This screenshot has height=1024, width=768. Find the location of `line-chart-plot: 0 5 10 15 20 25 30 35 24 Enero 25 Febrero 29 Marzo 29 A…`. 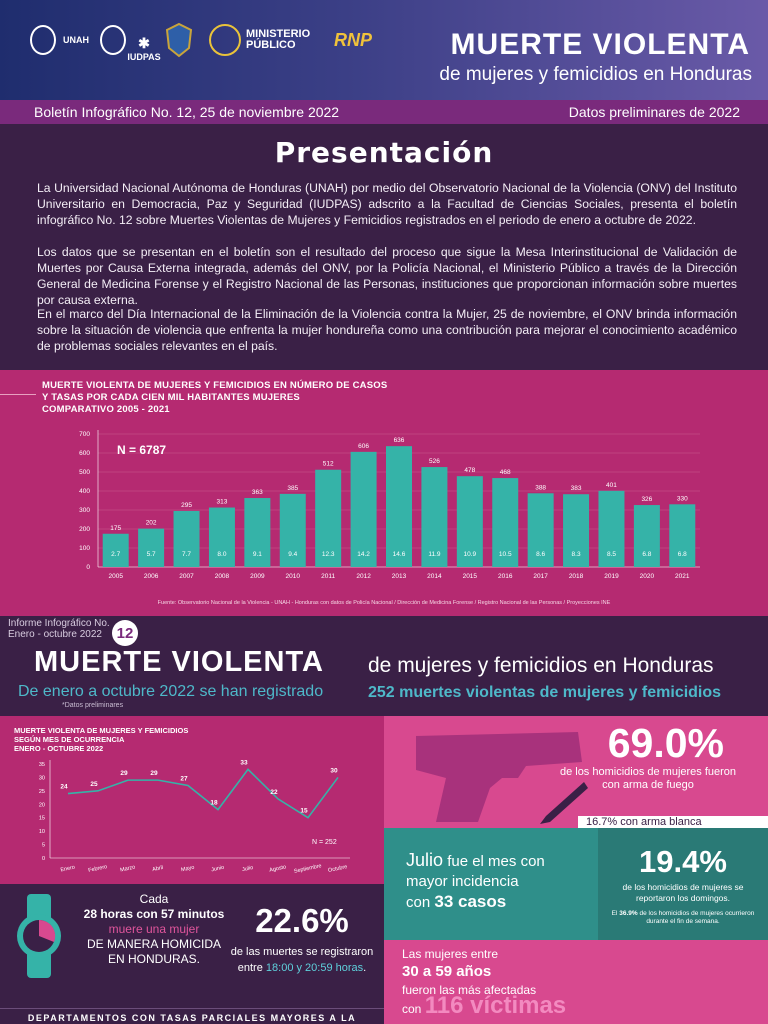

line-chart-plot: 0 5 10 15 20 25 30 35 24 Enero 25 Febrero 29 Marzo 29 A… is located at coordinates (194, 817).